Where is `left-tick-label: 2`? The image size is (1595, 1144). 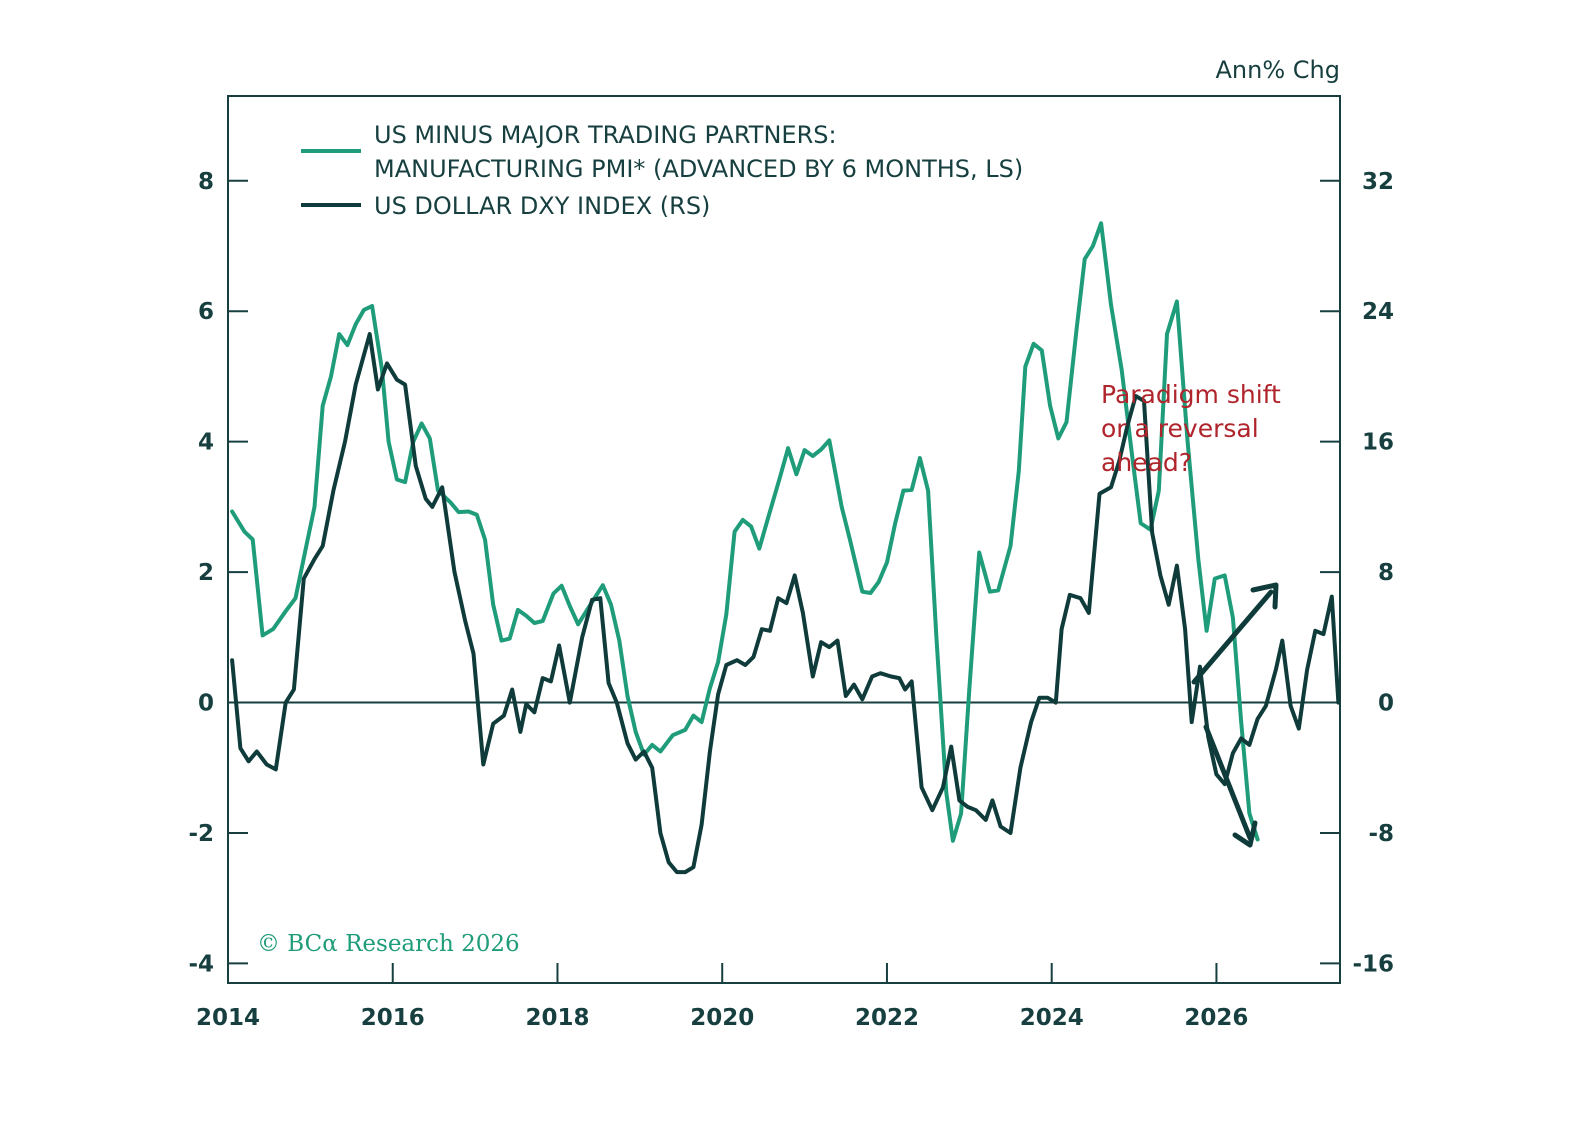
left-tick-label: 2 is located at coordinates (206, 573).